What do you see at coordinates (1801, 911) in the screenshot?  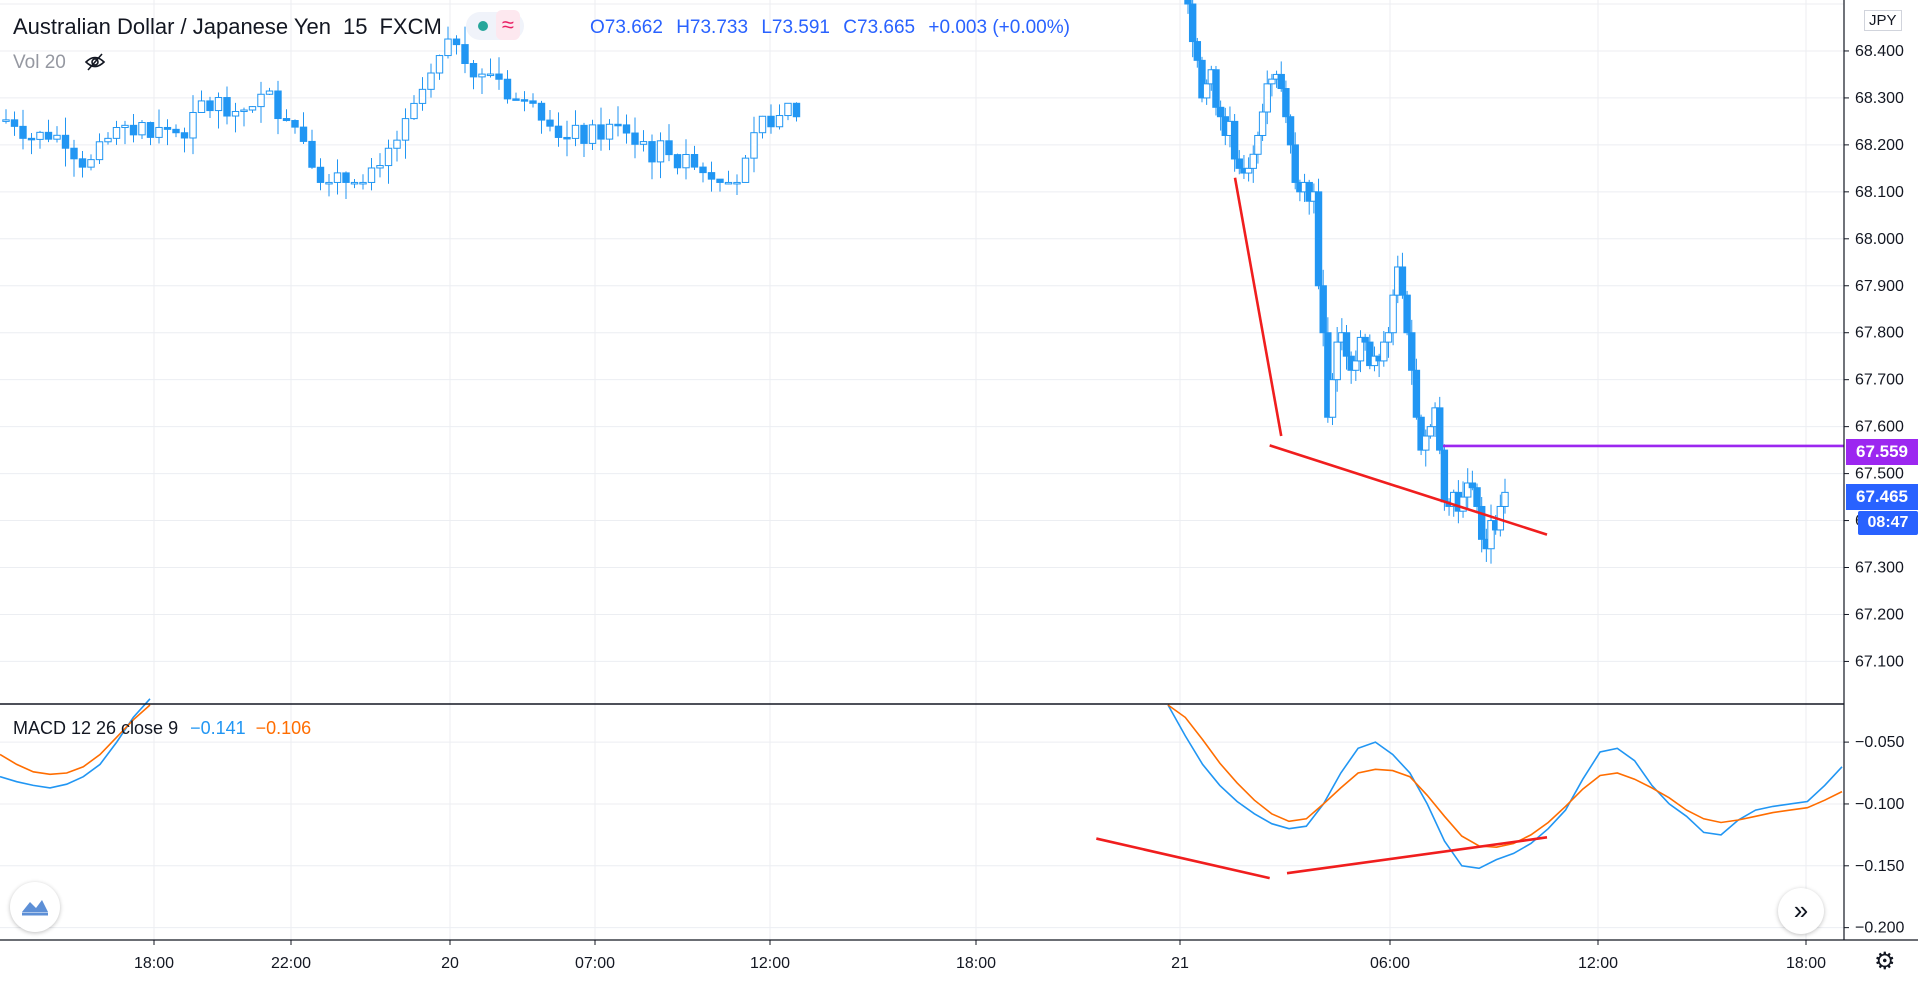 I see `scroll-to-realtime-button: »` at bounding box center [1801, 911].